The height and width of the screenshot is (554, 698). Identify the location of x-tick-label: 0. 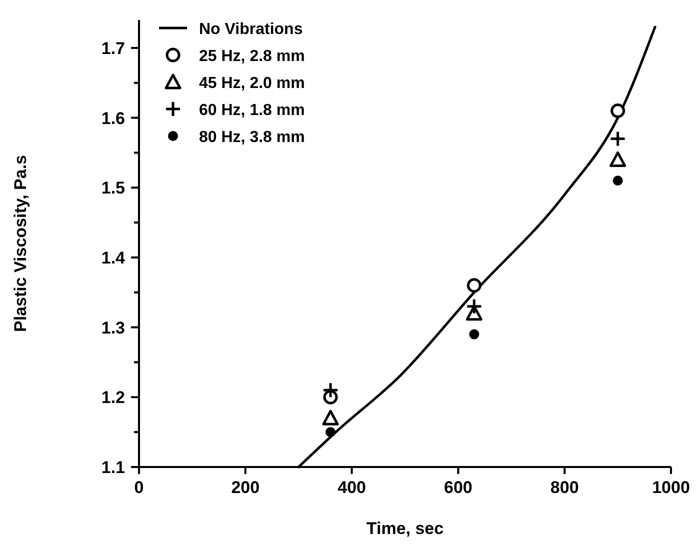
(139, 487).